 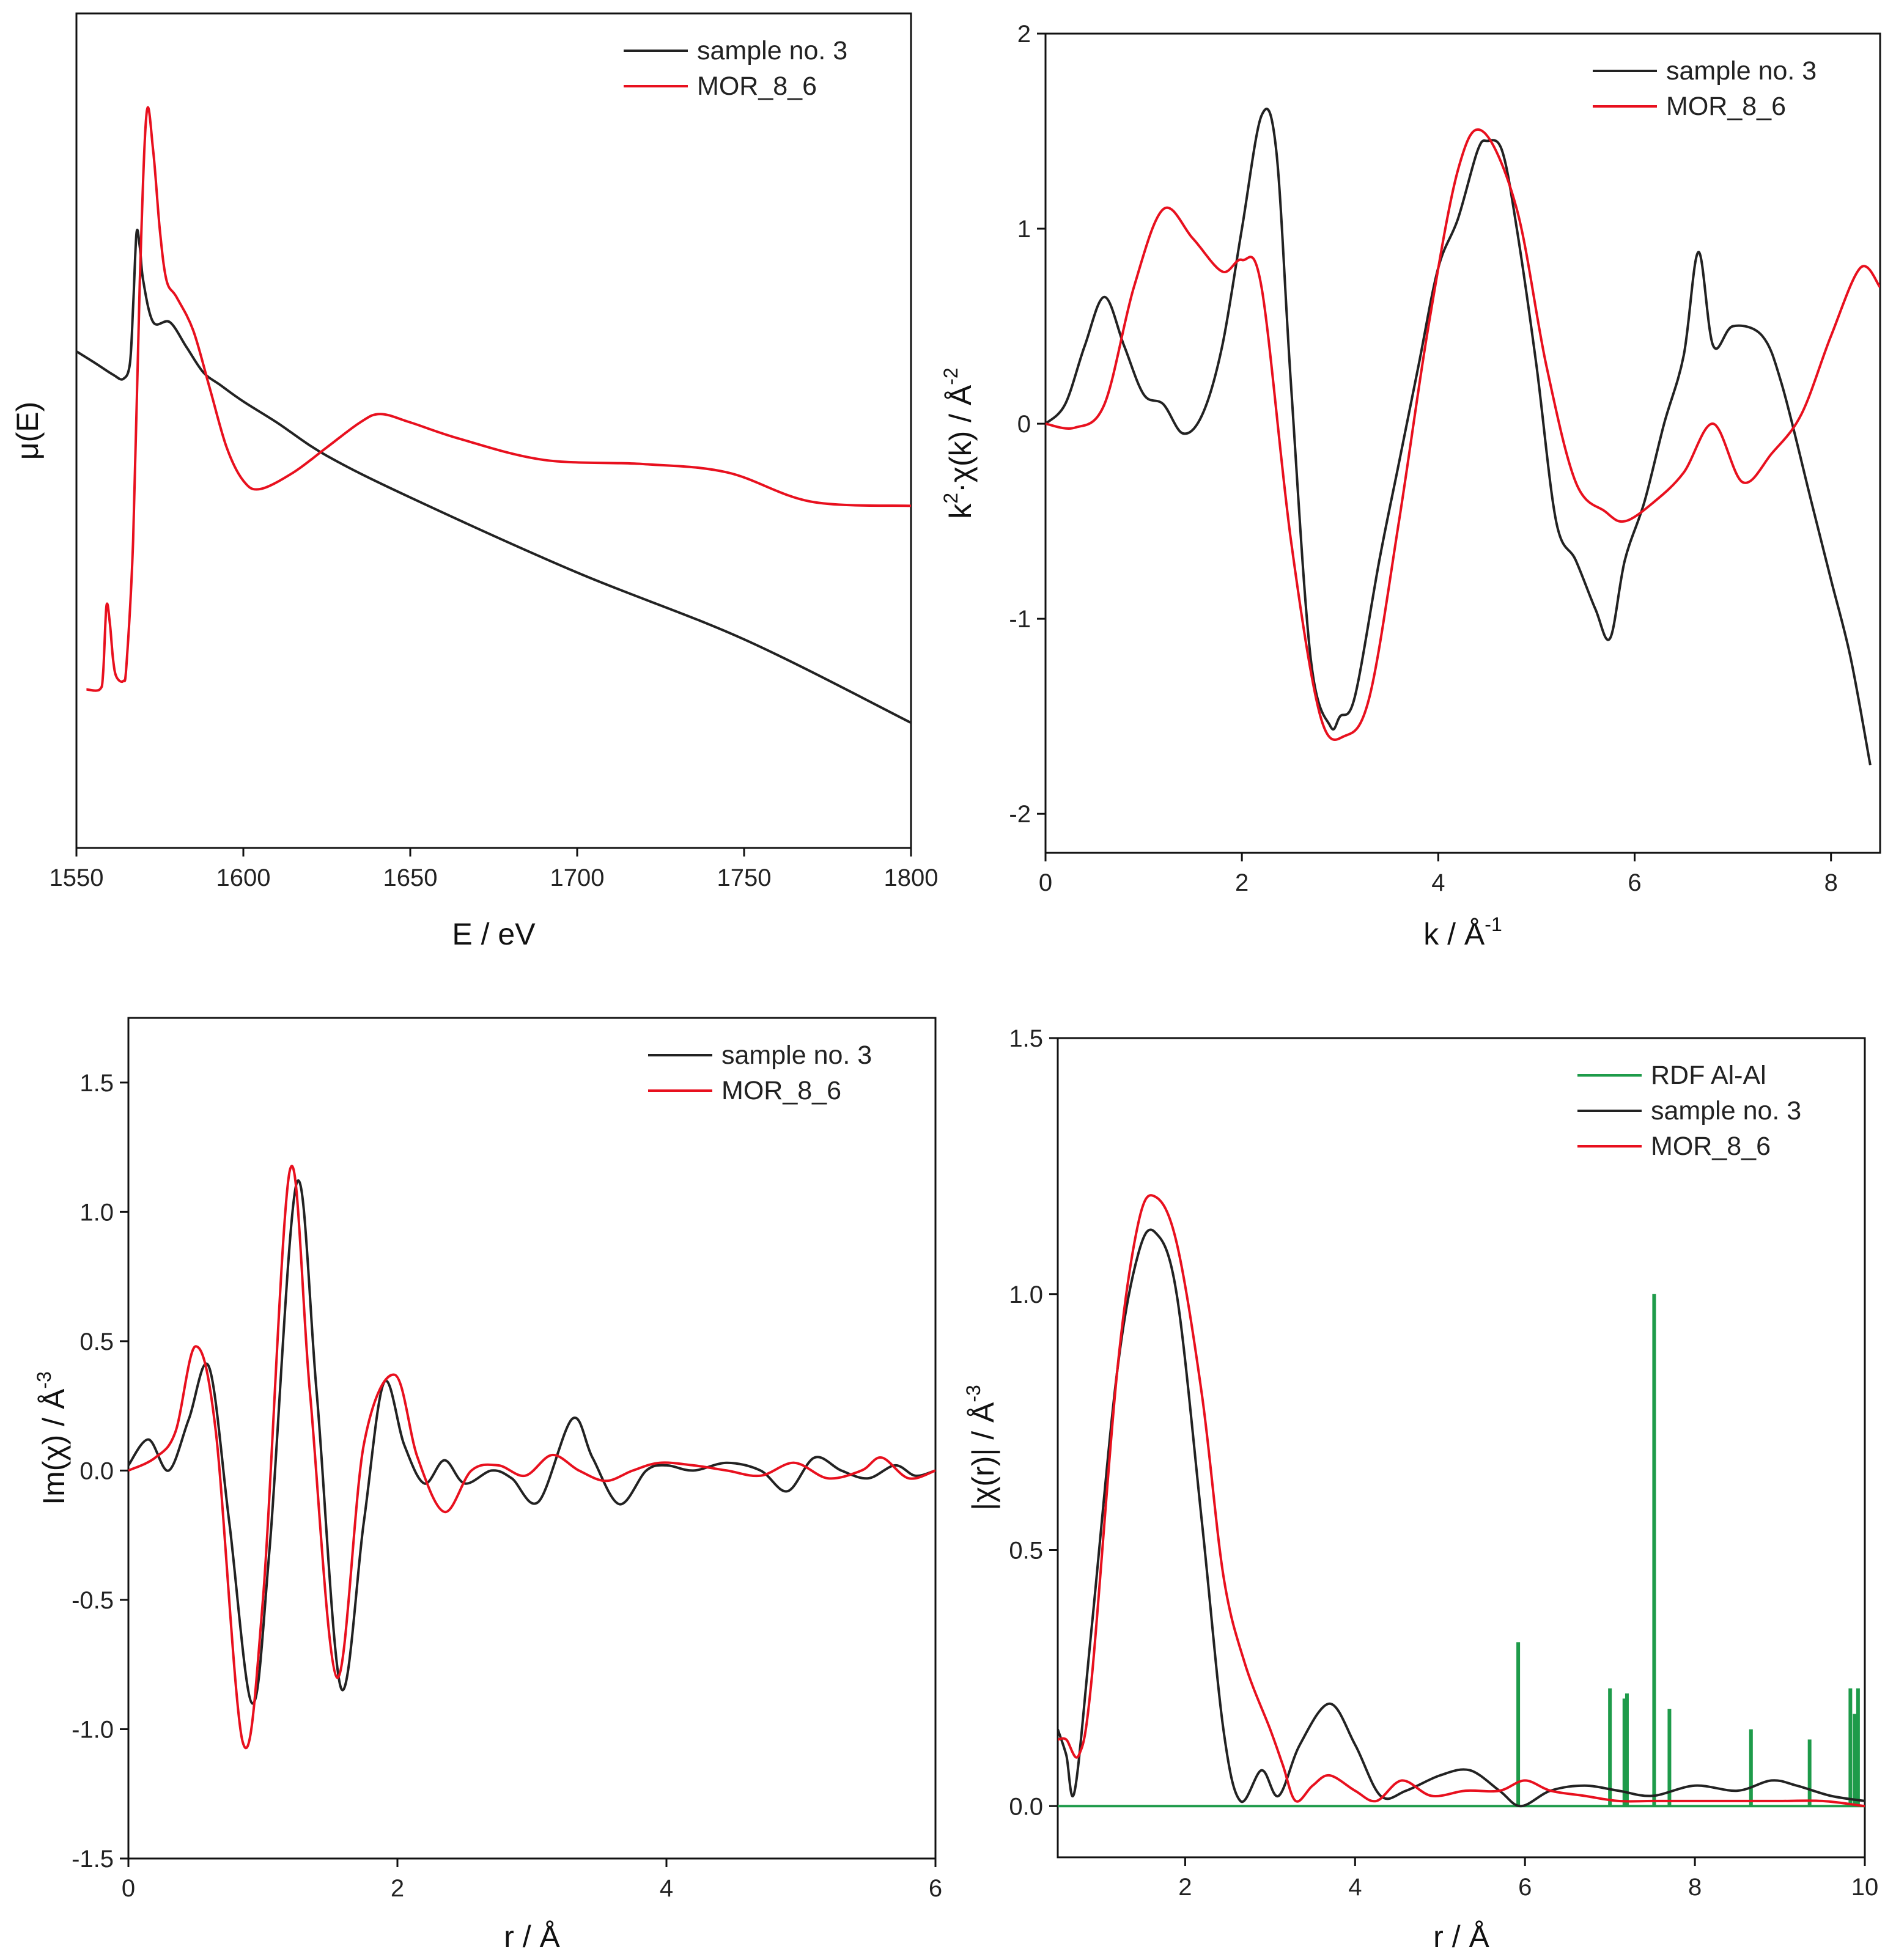 What do you see at coordinates (27, 431) in the screenshot?
I see `y-axis-label: μ(E)` at bounding box center [27, 431].